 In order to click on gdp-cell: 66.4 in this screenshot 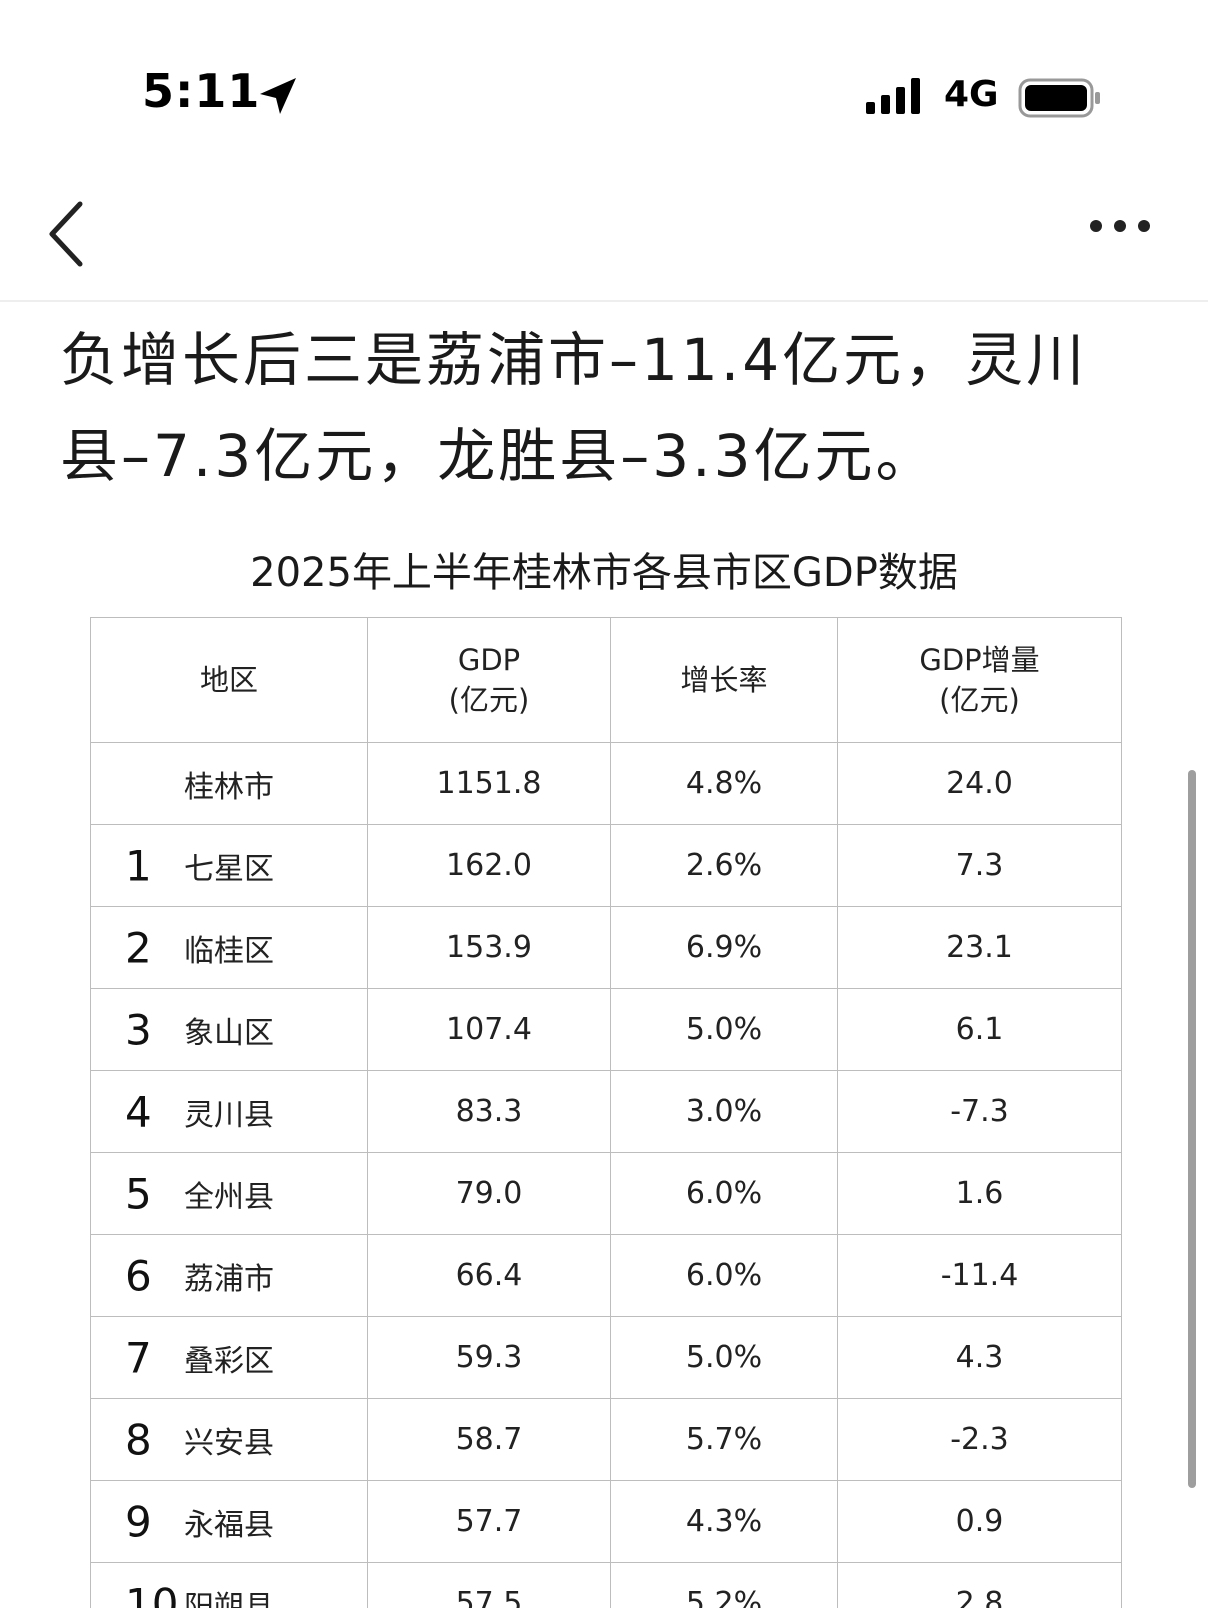, I will do `click(489, 1275)`.